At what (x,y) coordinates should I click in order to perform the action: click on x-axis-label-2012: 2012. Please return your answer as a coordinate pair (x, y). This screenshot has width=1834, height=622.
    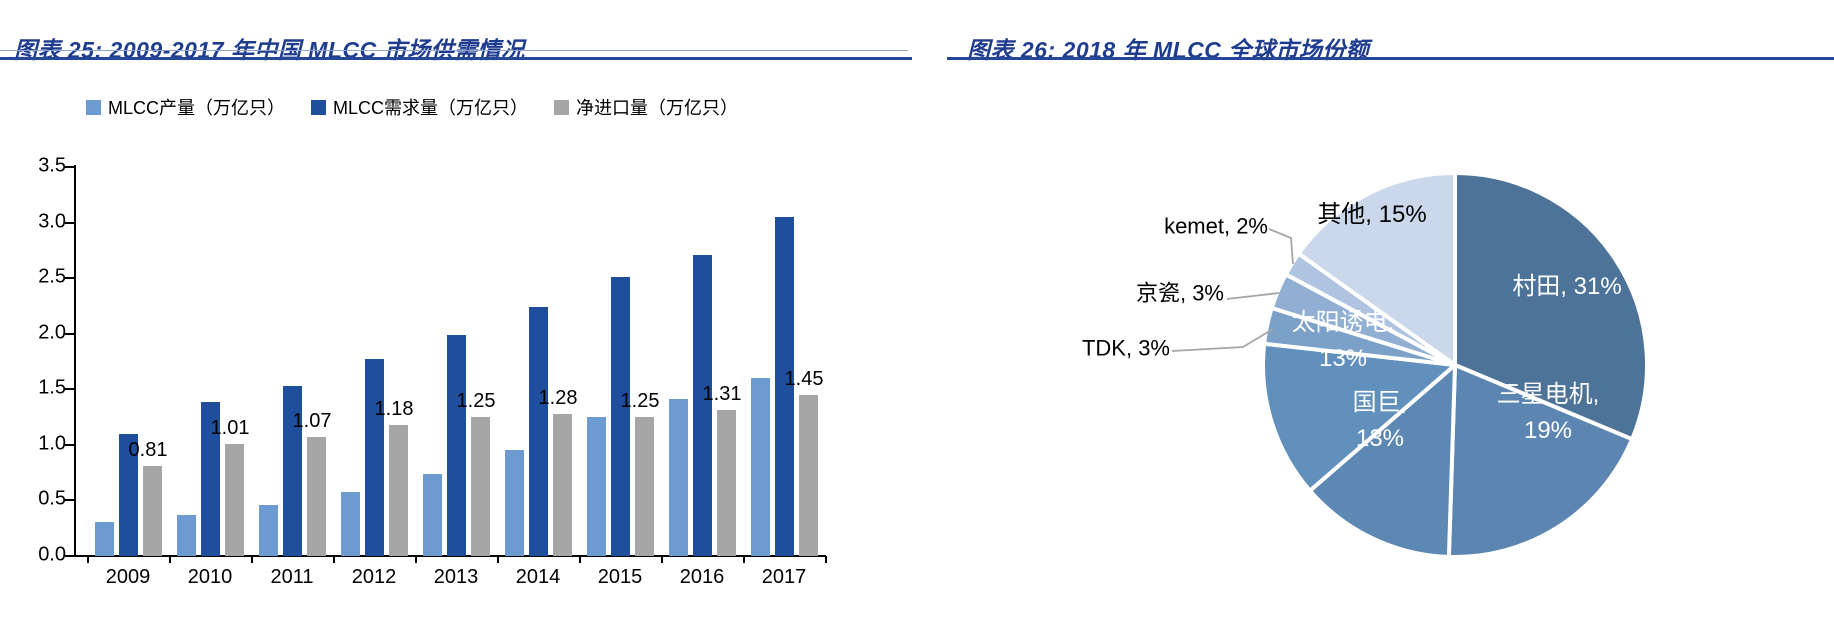
    Looking at the image, I should click on (374, 577).